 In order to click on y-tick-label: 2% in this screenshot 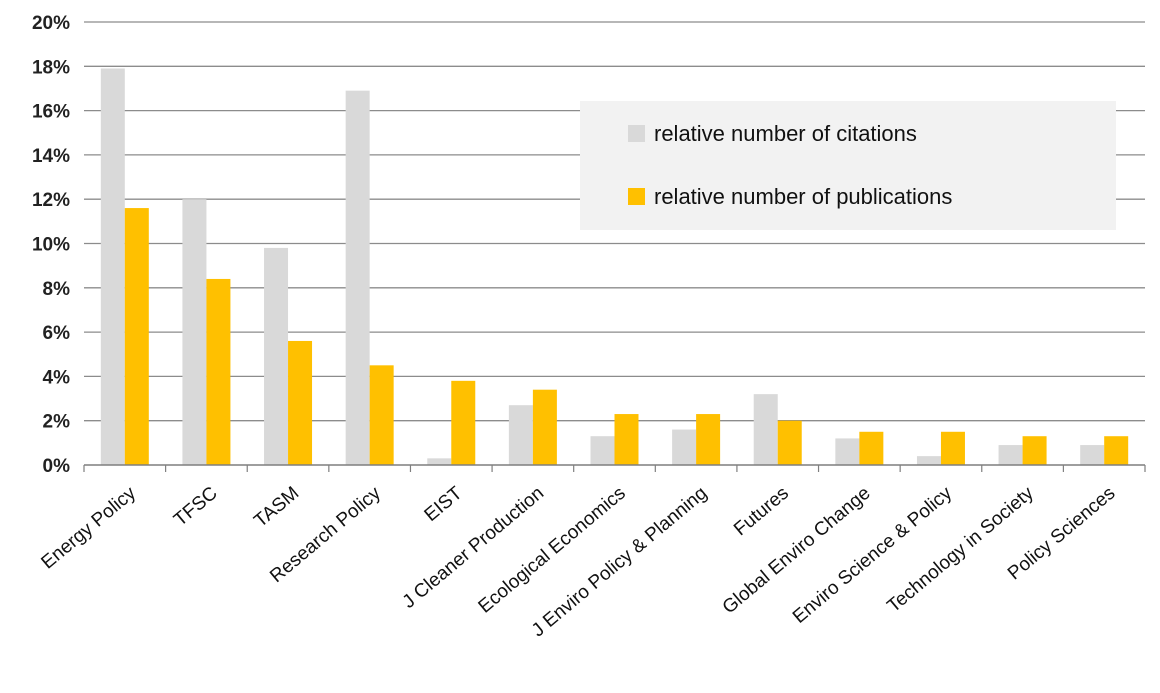, I will do `click(57, 422)`.